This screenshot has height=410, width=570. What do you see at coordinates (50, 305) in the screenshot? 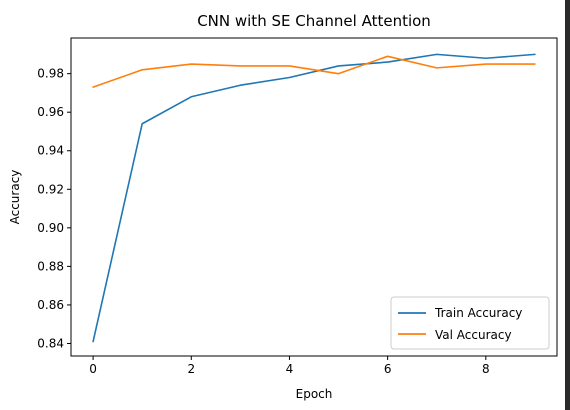
I see `y-tick-label: 0.86` at bounding box center [50, 305].